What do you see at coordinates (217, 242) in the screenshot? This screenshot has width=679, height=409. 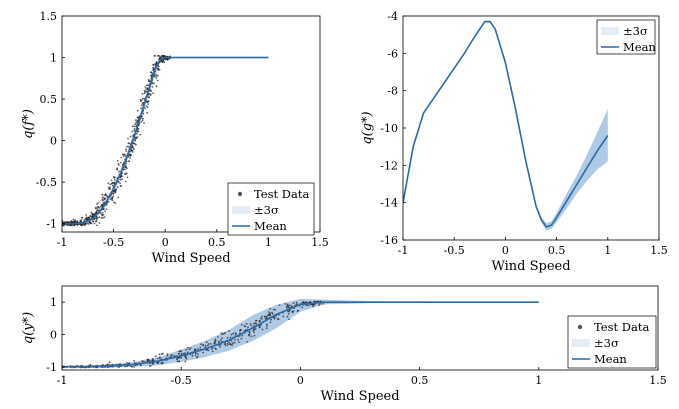 I see `x-tick-label: 0.5` at bounding box center [217, 242].